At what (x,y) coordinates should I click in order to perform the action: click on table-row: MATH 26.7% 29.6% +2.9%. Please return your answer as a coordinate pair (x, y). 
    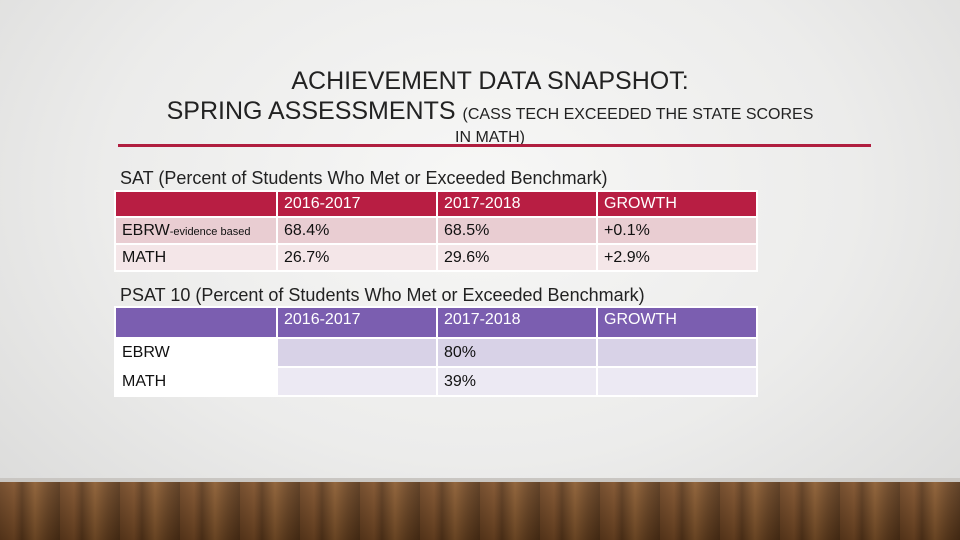
    Looking at the image, I should click on (436, 257).